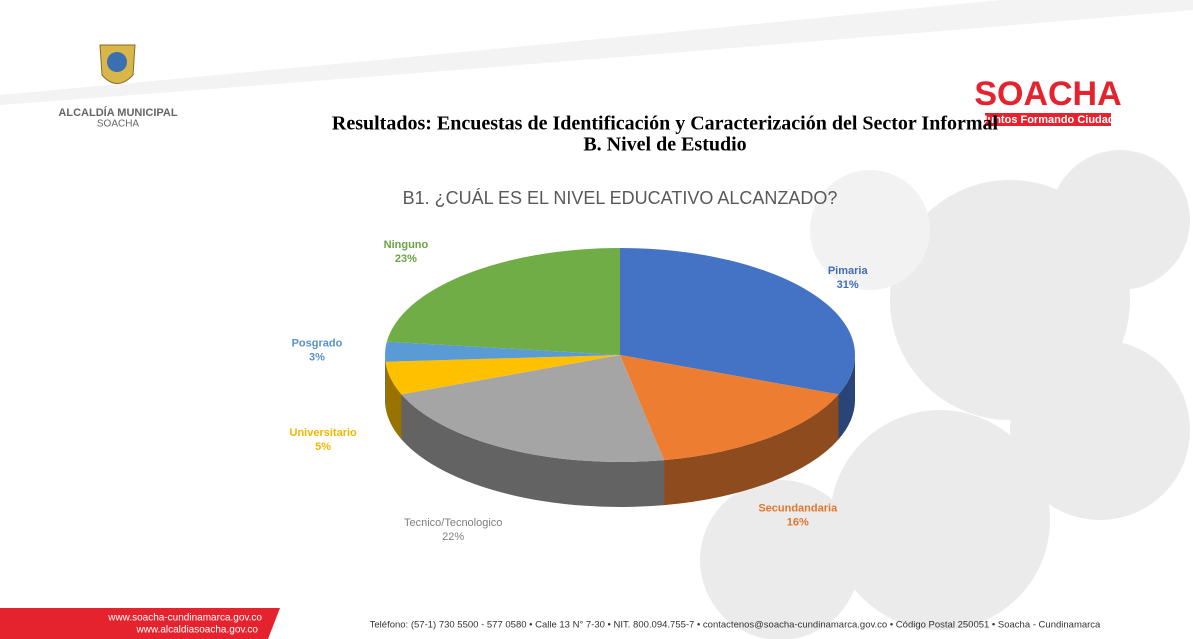  I want to click on website: www.soacha-cundinamarca.gov.co, so click(184, 618).